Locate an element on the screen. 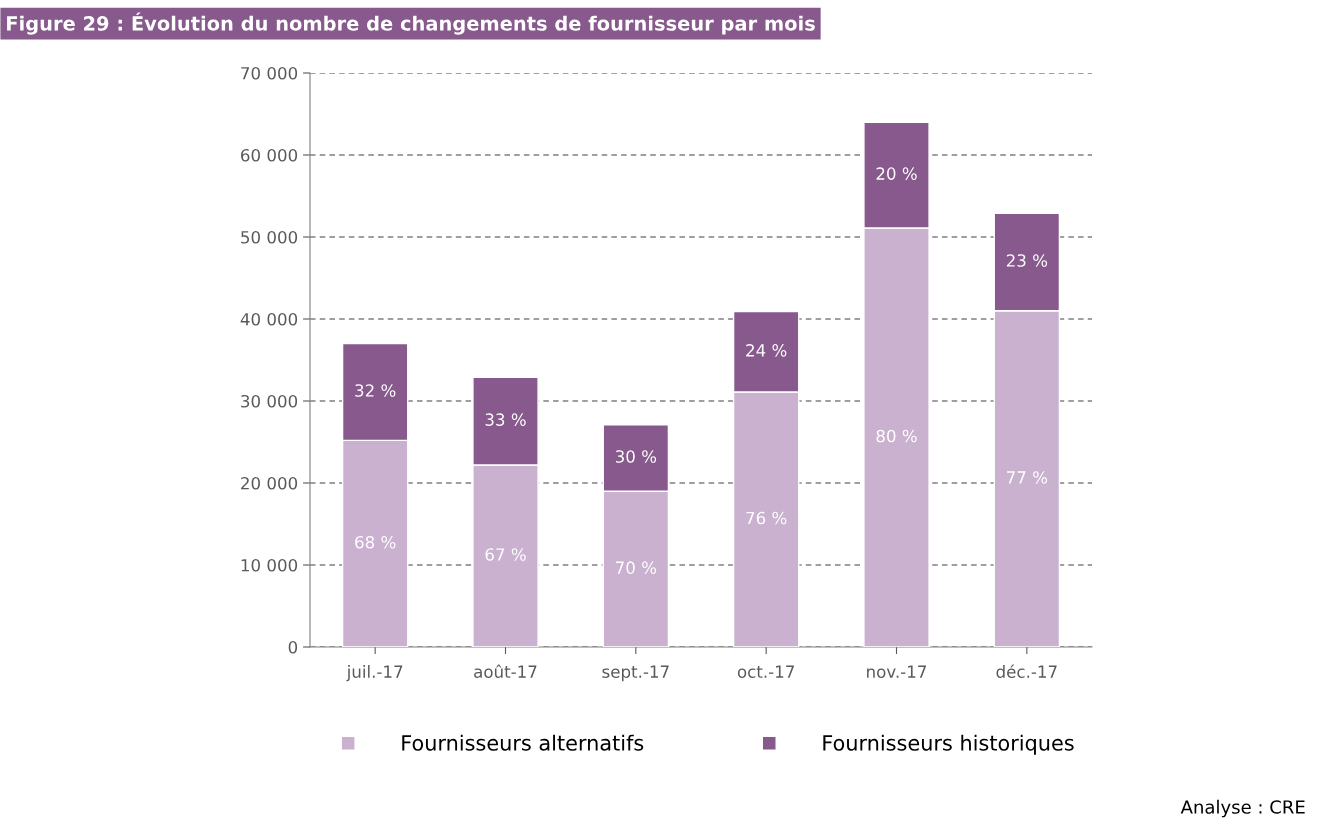 This screenshot has height=834, width=1319. annotation: 67 % is located at coordinates (505, 554).